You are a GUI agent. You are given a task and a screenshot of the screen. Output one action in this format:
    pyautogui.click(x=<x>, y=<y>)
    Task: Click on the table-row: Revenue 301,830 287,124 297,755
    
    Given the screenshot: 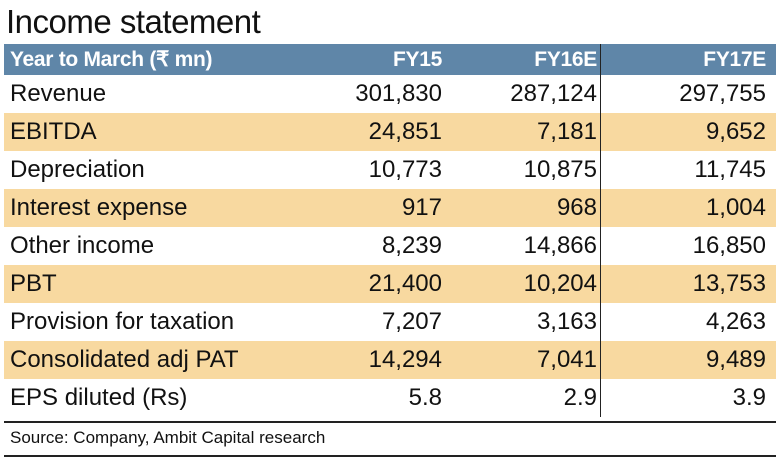 What is the action you would take?
    pyautogui.click(x=390, y=94)
    